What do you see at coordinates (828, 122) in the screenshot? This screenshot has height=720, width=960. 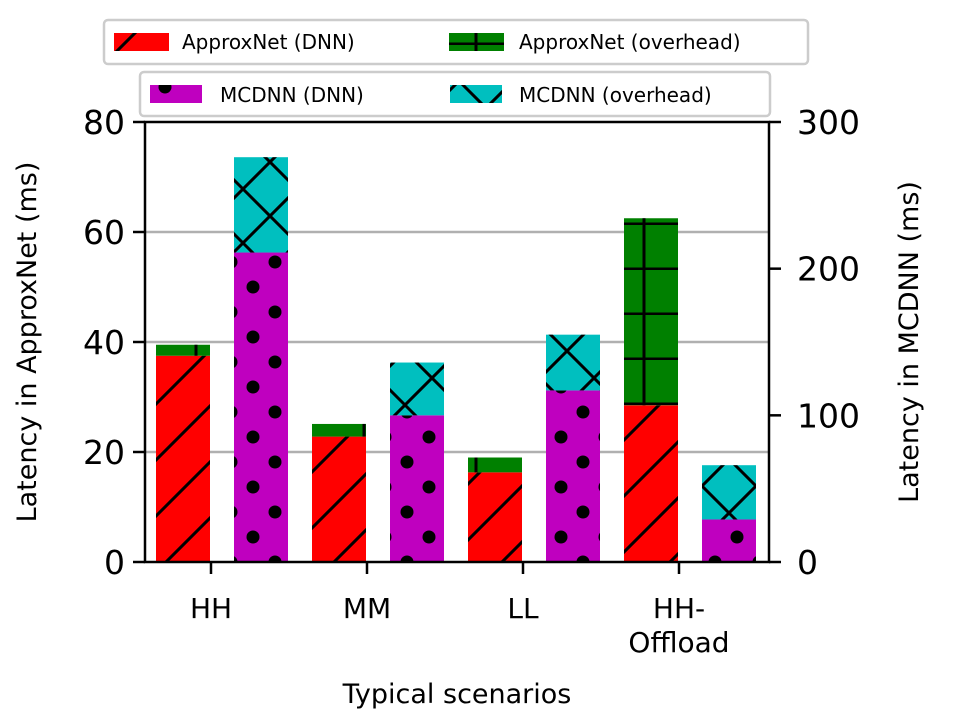 I see `right-tick-label: 300` at bounding box center [828, 122].